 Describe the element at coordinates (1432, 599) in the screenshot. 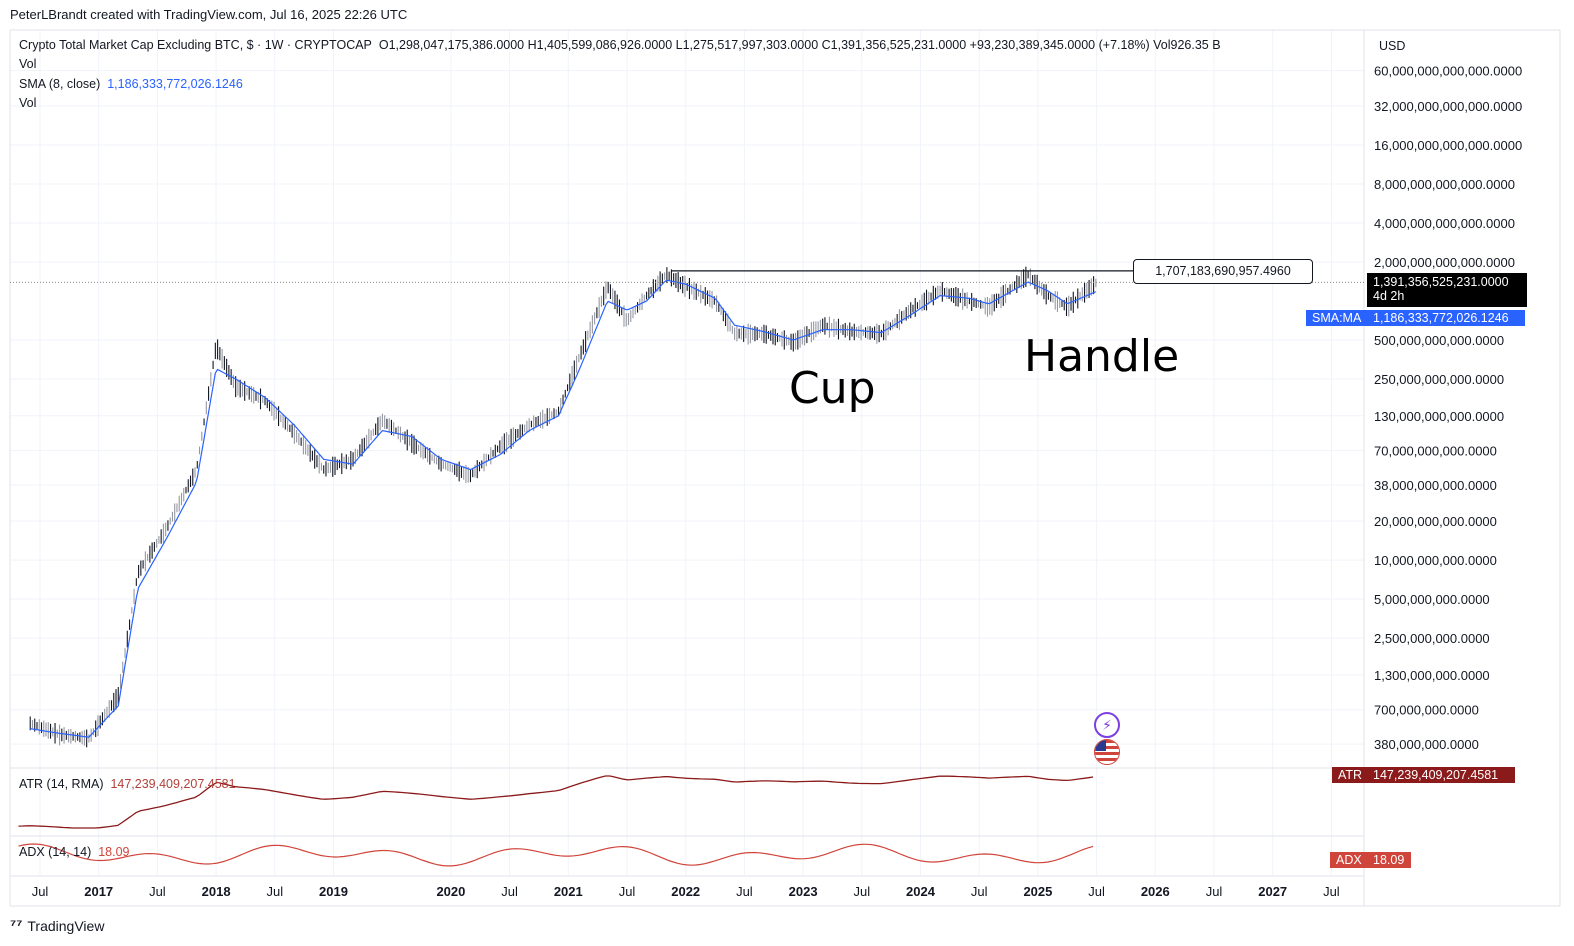

I see `price-axis-label: 5,000,000,000.0000` at that location.